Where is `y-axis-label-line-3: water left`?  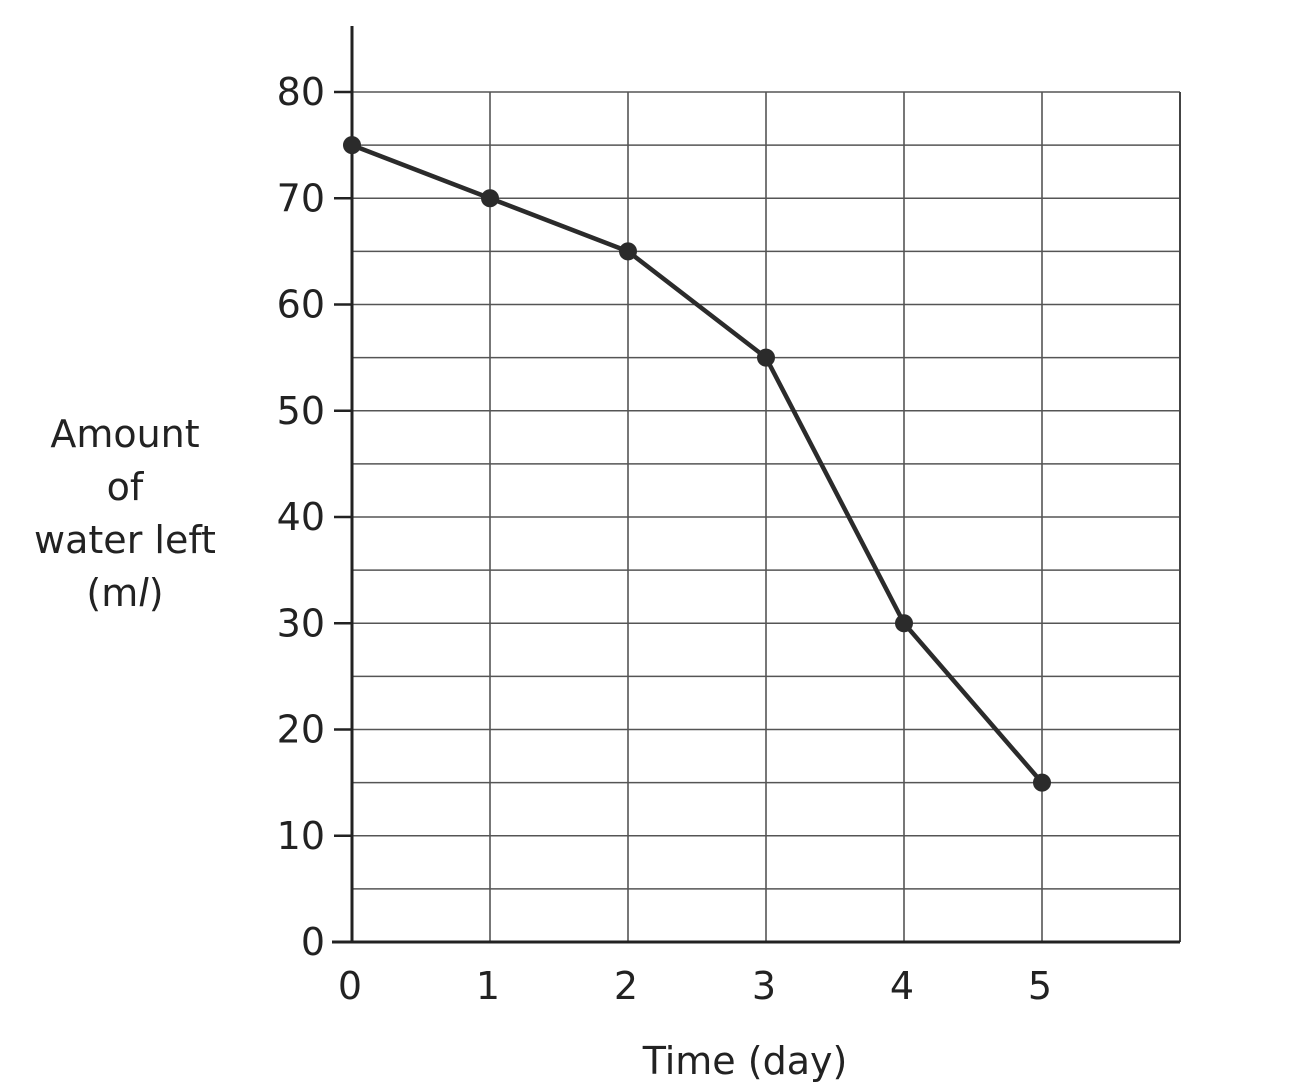 y-axis-label-line-3: water left is located at coordinates (125, 540).